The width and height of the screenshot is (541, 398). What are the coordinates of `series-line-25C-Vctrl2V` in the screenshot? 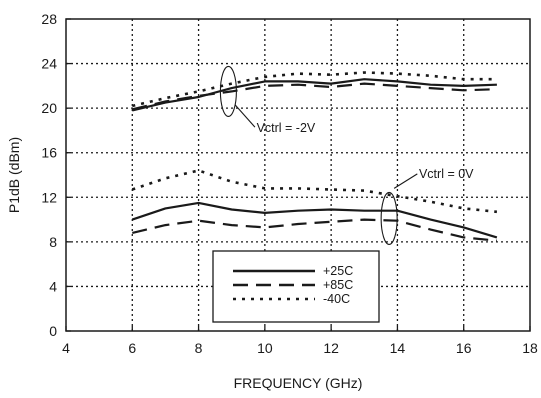 It's located at (314, 95).